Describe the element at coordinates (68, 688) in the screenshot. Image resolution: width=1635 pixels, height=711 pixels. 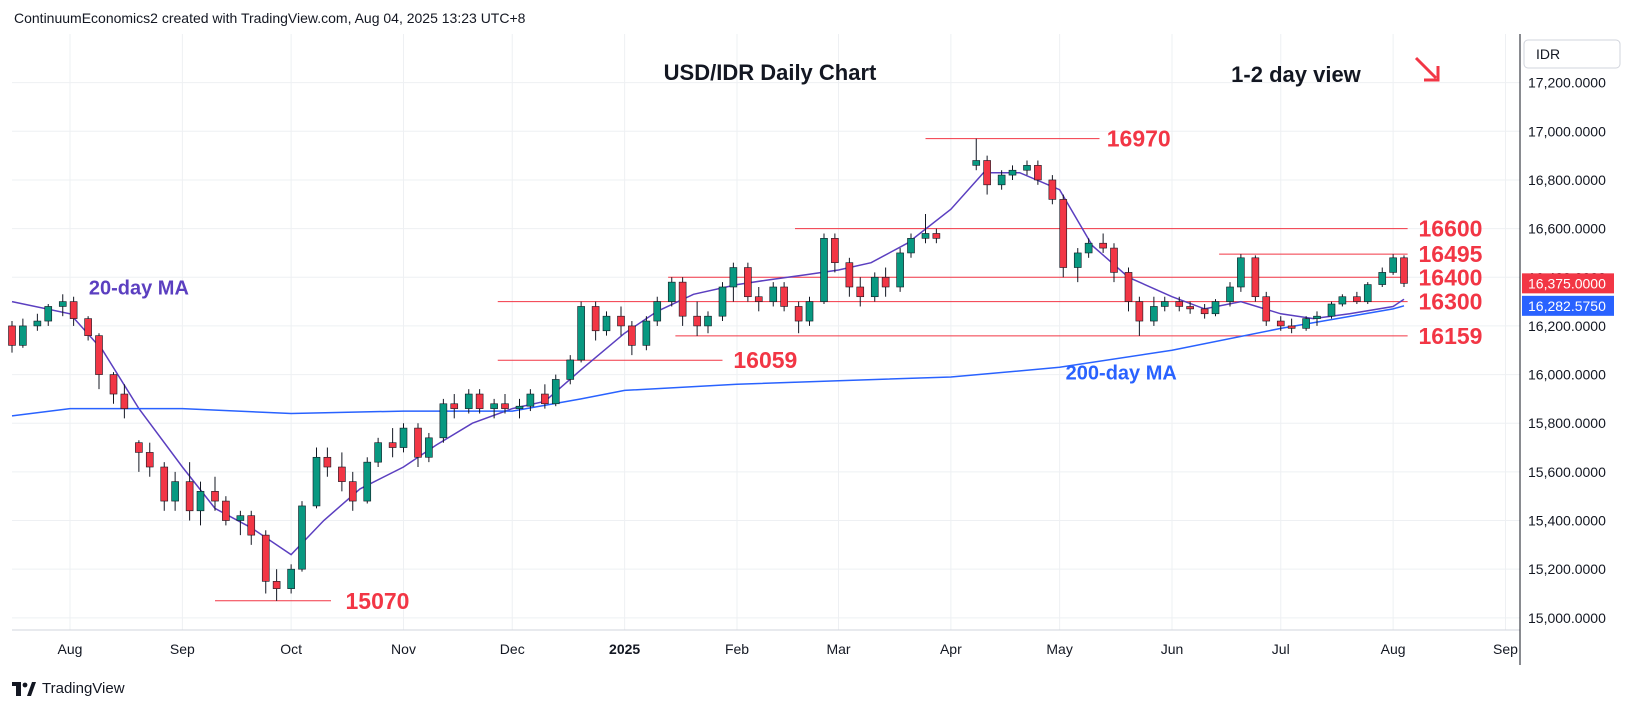
I see `footer-brand: TradingView` at that location.